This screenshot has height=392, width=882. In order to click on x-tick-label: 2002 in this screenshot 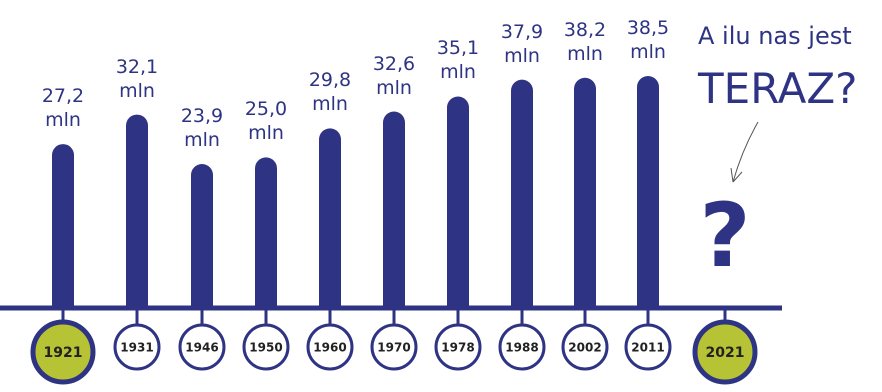, I will do `click(584, 348)`.